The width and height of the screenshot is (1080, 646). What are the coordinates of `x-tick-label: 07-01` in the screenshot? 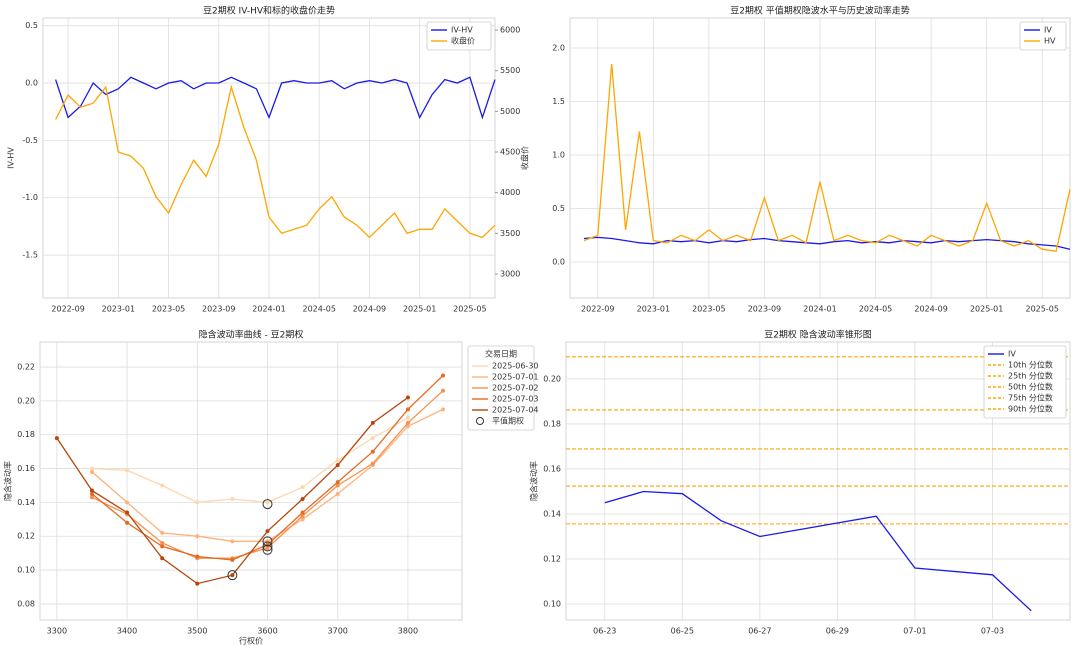 It's located at (914, 631).